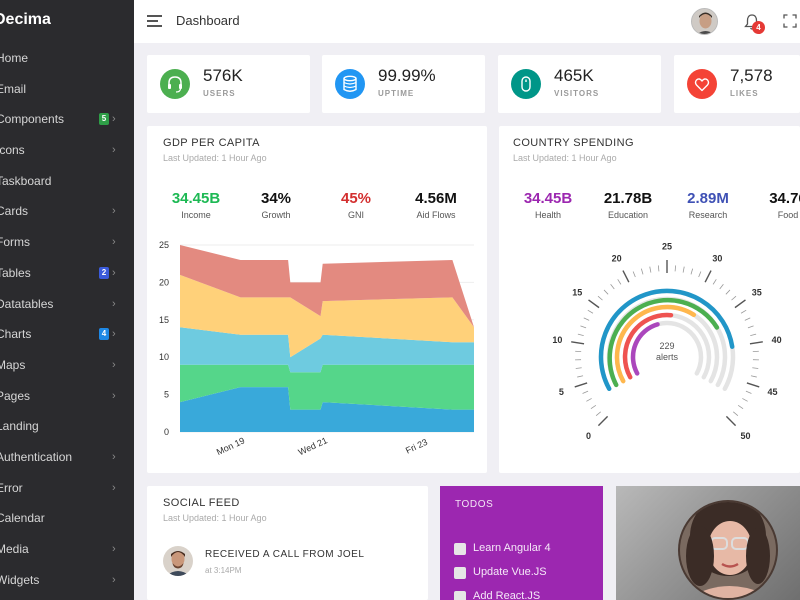  What do you see at coordinates (67, 518) in the screenshot?
I see `sidebar-item-calendar: Calendar` at bounding box center [67, 518].